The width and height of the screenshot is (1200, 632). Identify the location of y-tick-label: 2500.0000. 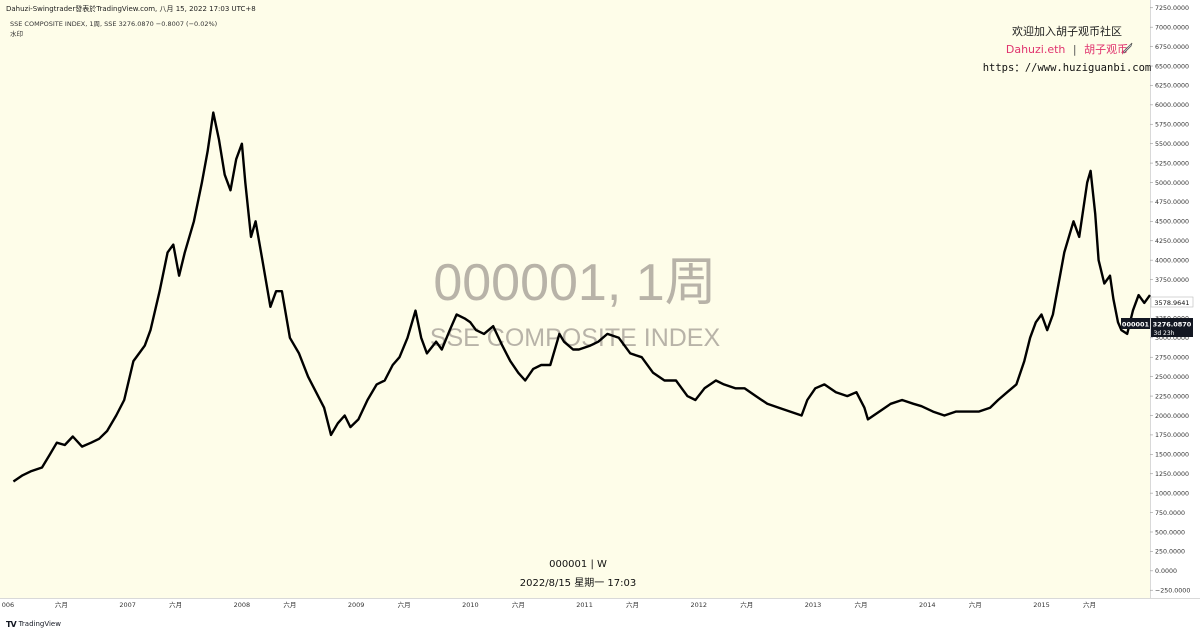
(1172, 377).